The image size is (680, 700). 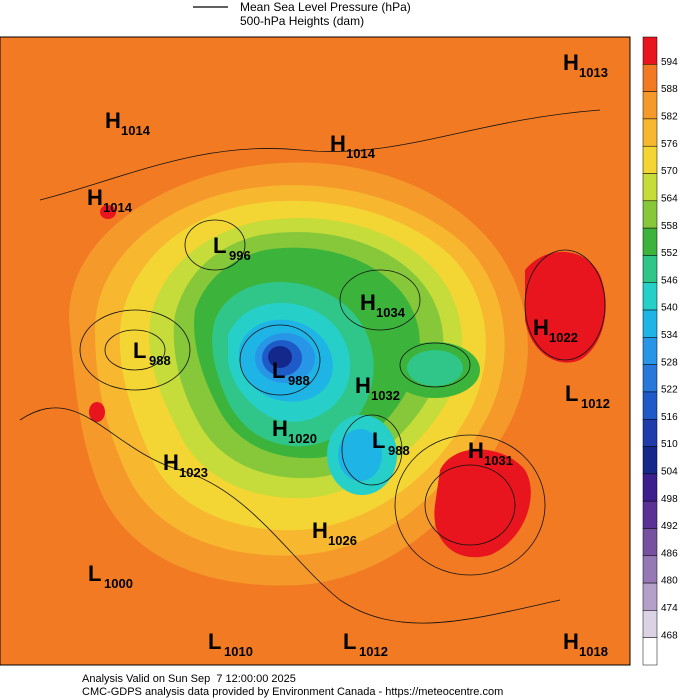 I want to click on colorbar-label: 486, so click(x=669, y=553).